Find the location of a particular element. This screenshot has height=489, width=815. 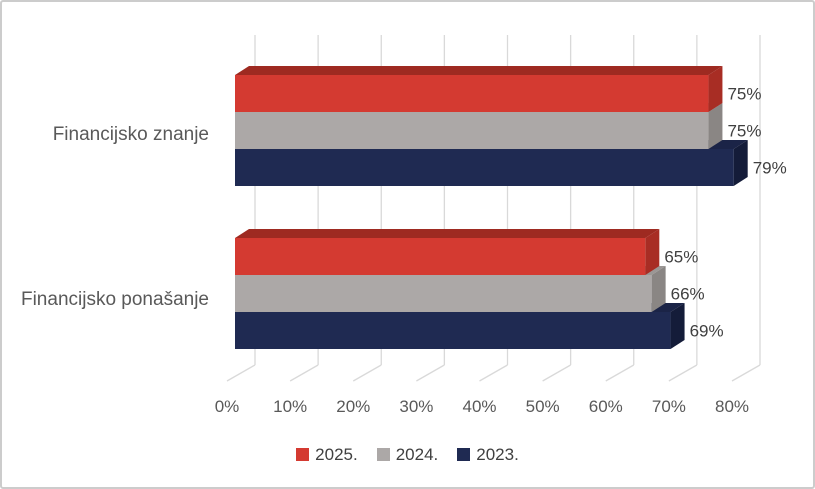

x-axis-tick-label: 10% is located at coordinates (290, 406).